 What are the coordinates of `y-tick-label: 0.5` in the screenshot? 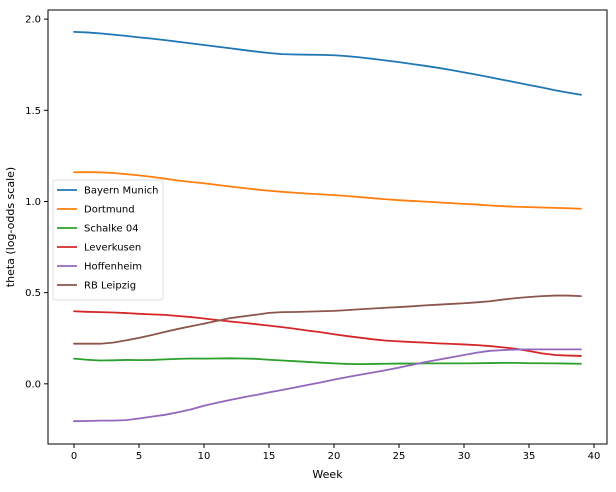 It's located at (33, 293).